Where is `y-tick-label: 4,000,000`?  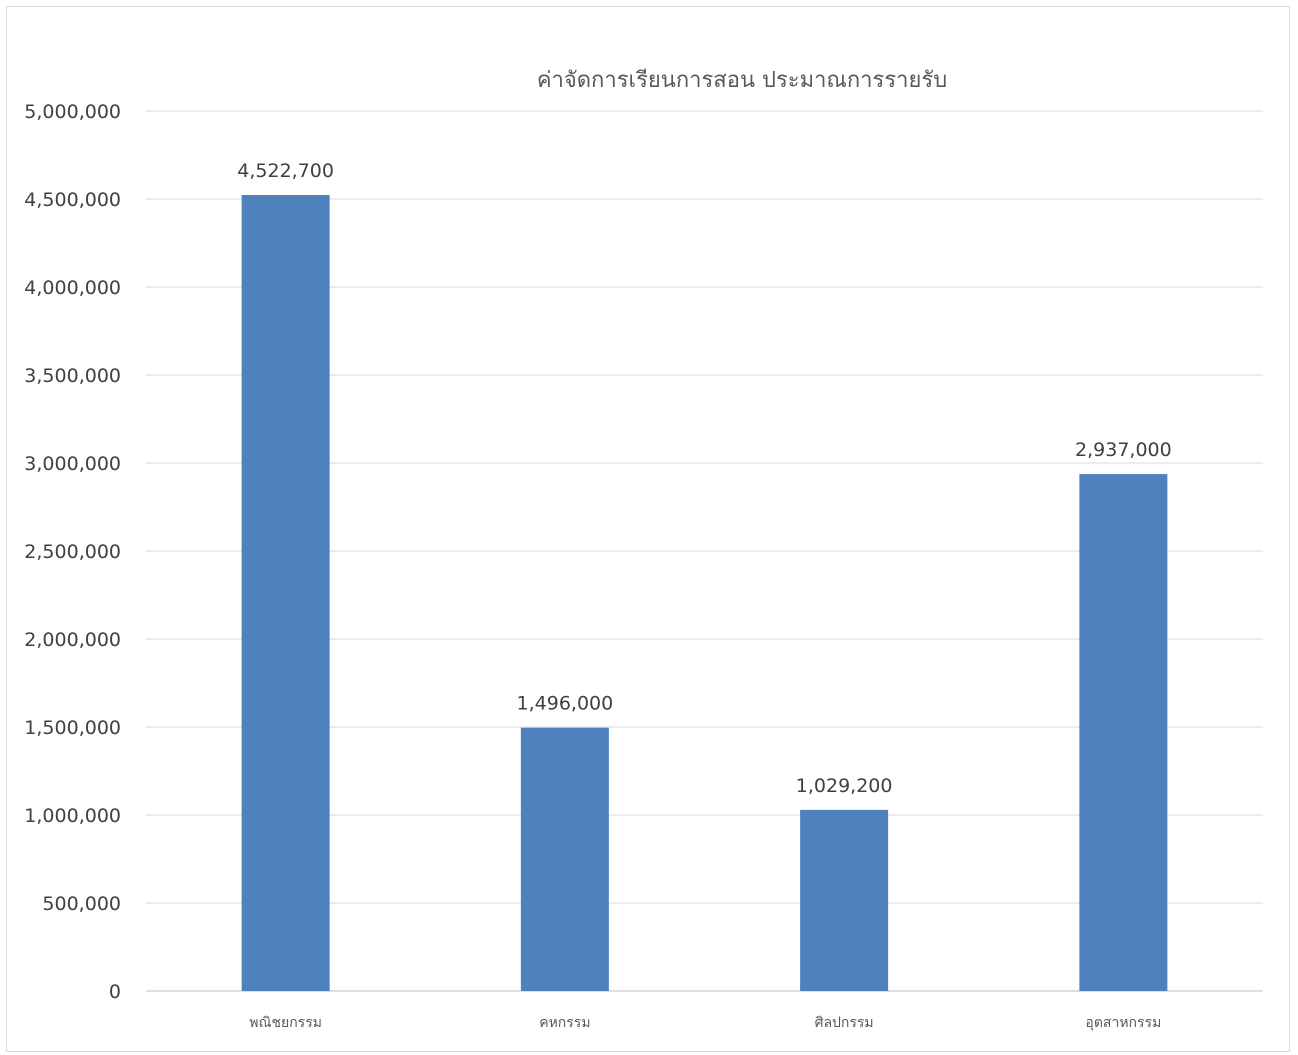 y-tick-label: 4,000,000 is located at coordinates (72, 288).